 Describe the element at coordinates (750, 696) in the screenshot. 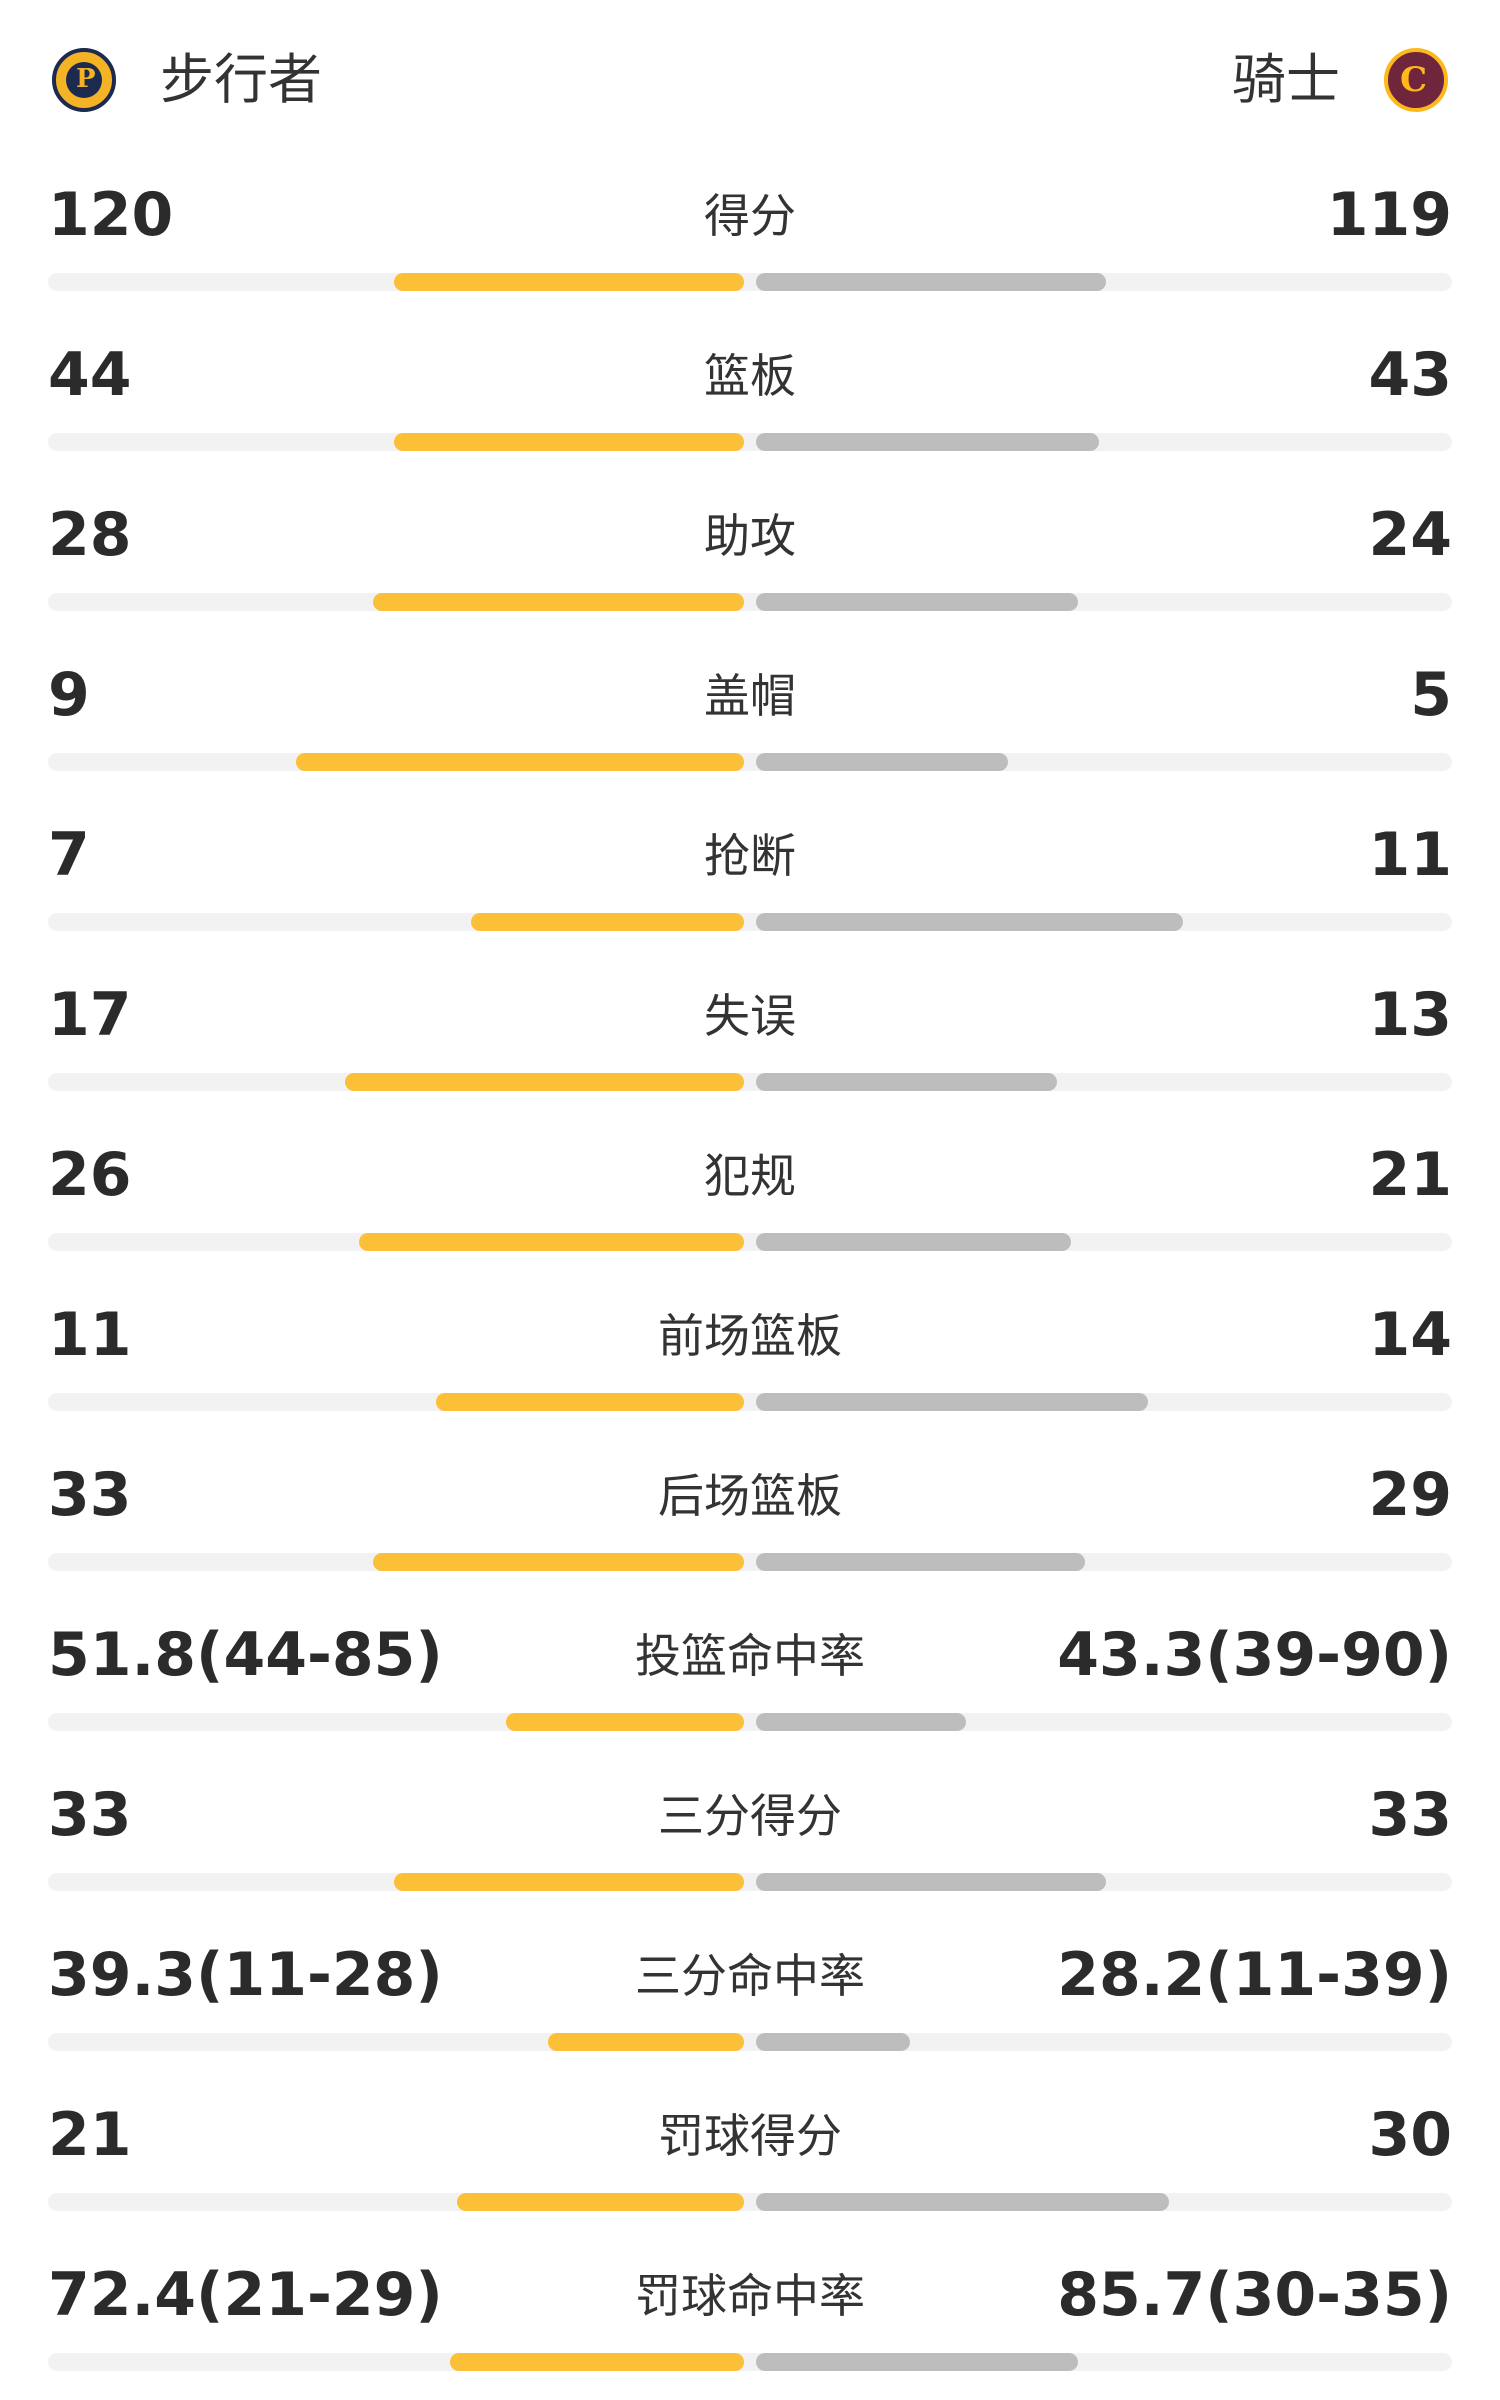

I see `stat-label: 盖帽` at that location.